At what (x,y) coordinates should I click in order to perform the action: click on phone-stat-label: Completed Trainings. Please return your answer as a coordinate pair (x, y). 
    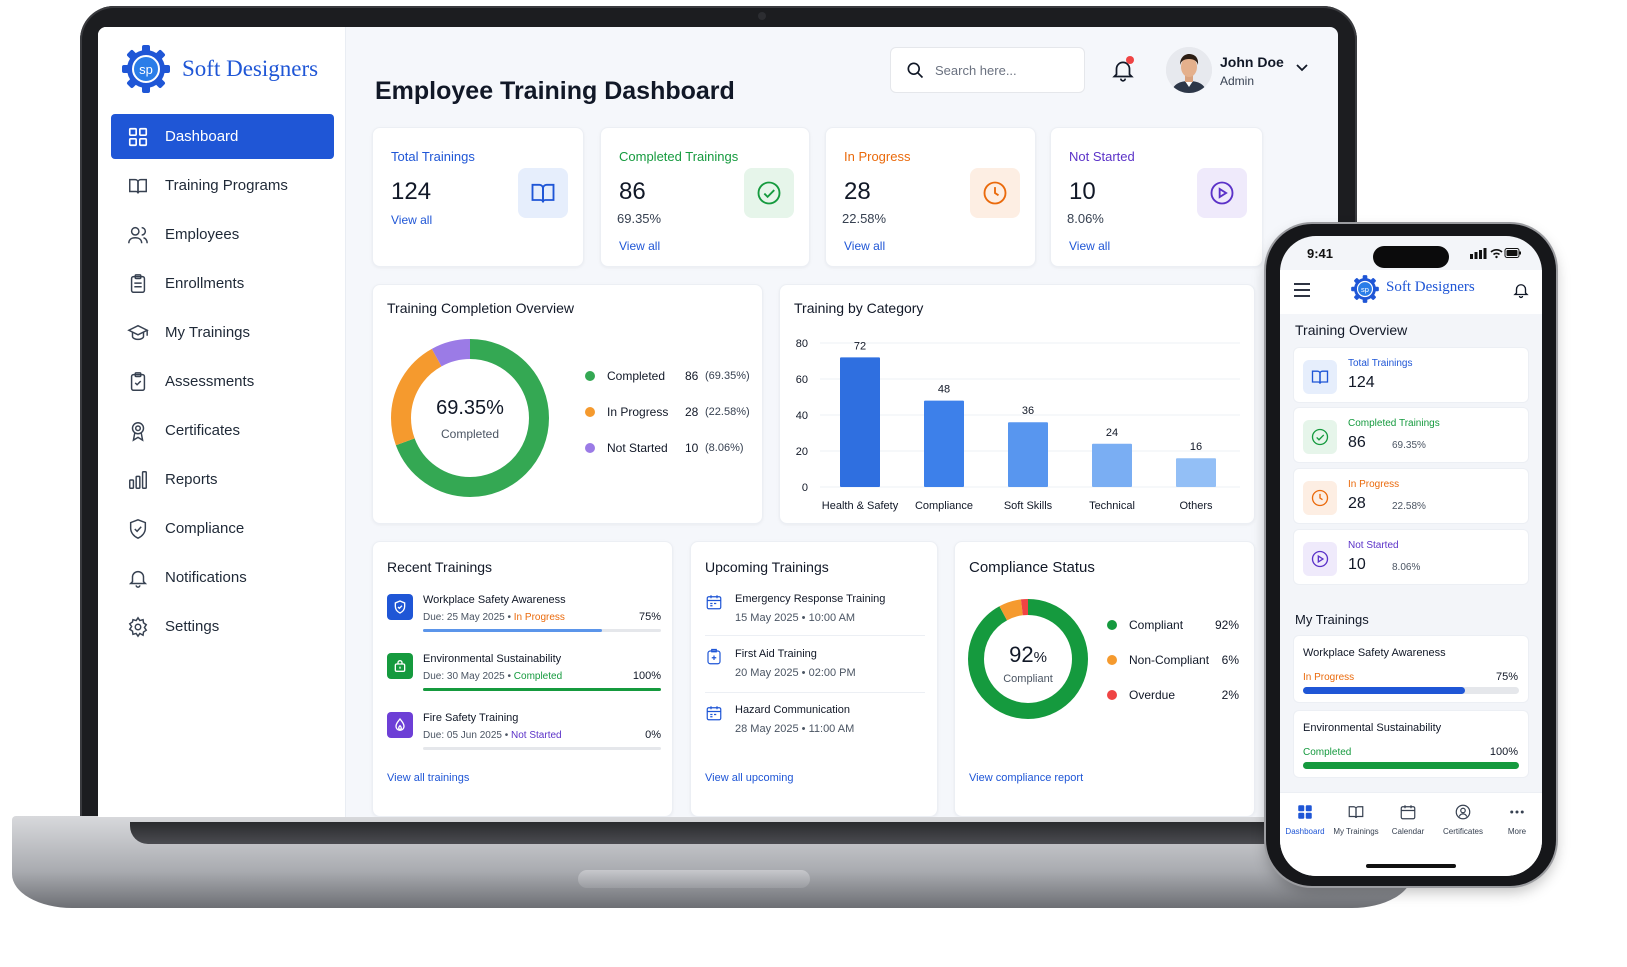
    Looking at the image, I should click on (1394, 423).